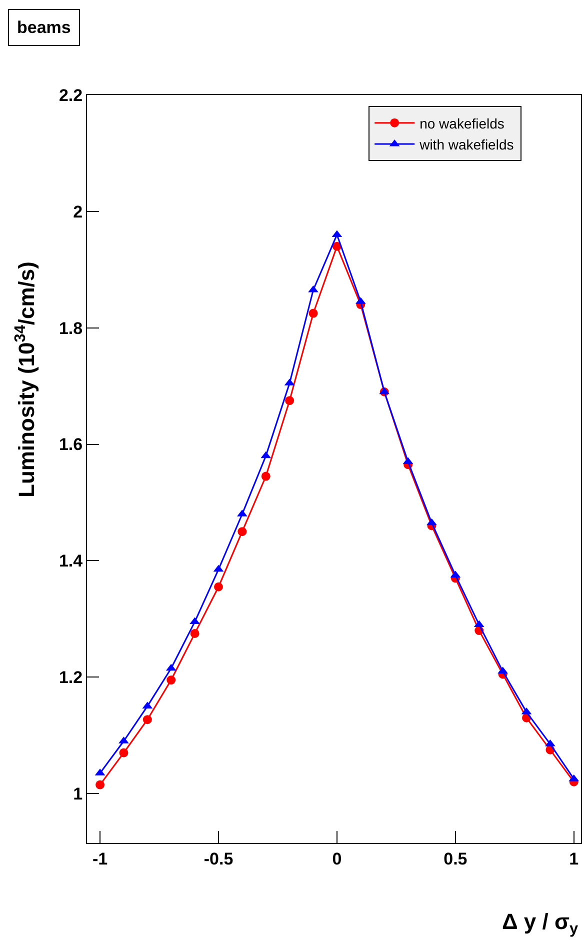 The height and width of the screenshot is (942, 585). I want to click on legend-label: no wakefields, so click(462, 123).